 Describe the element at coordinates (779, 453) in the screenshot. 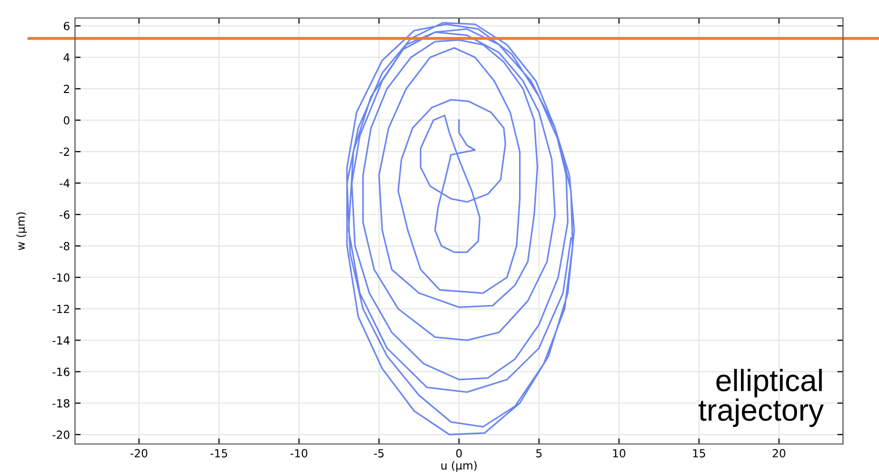

I see `x-tick-label: 20` at that location.